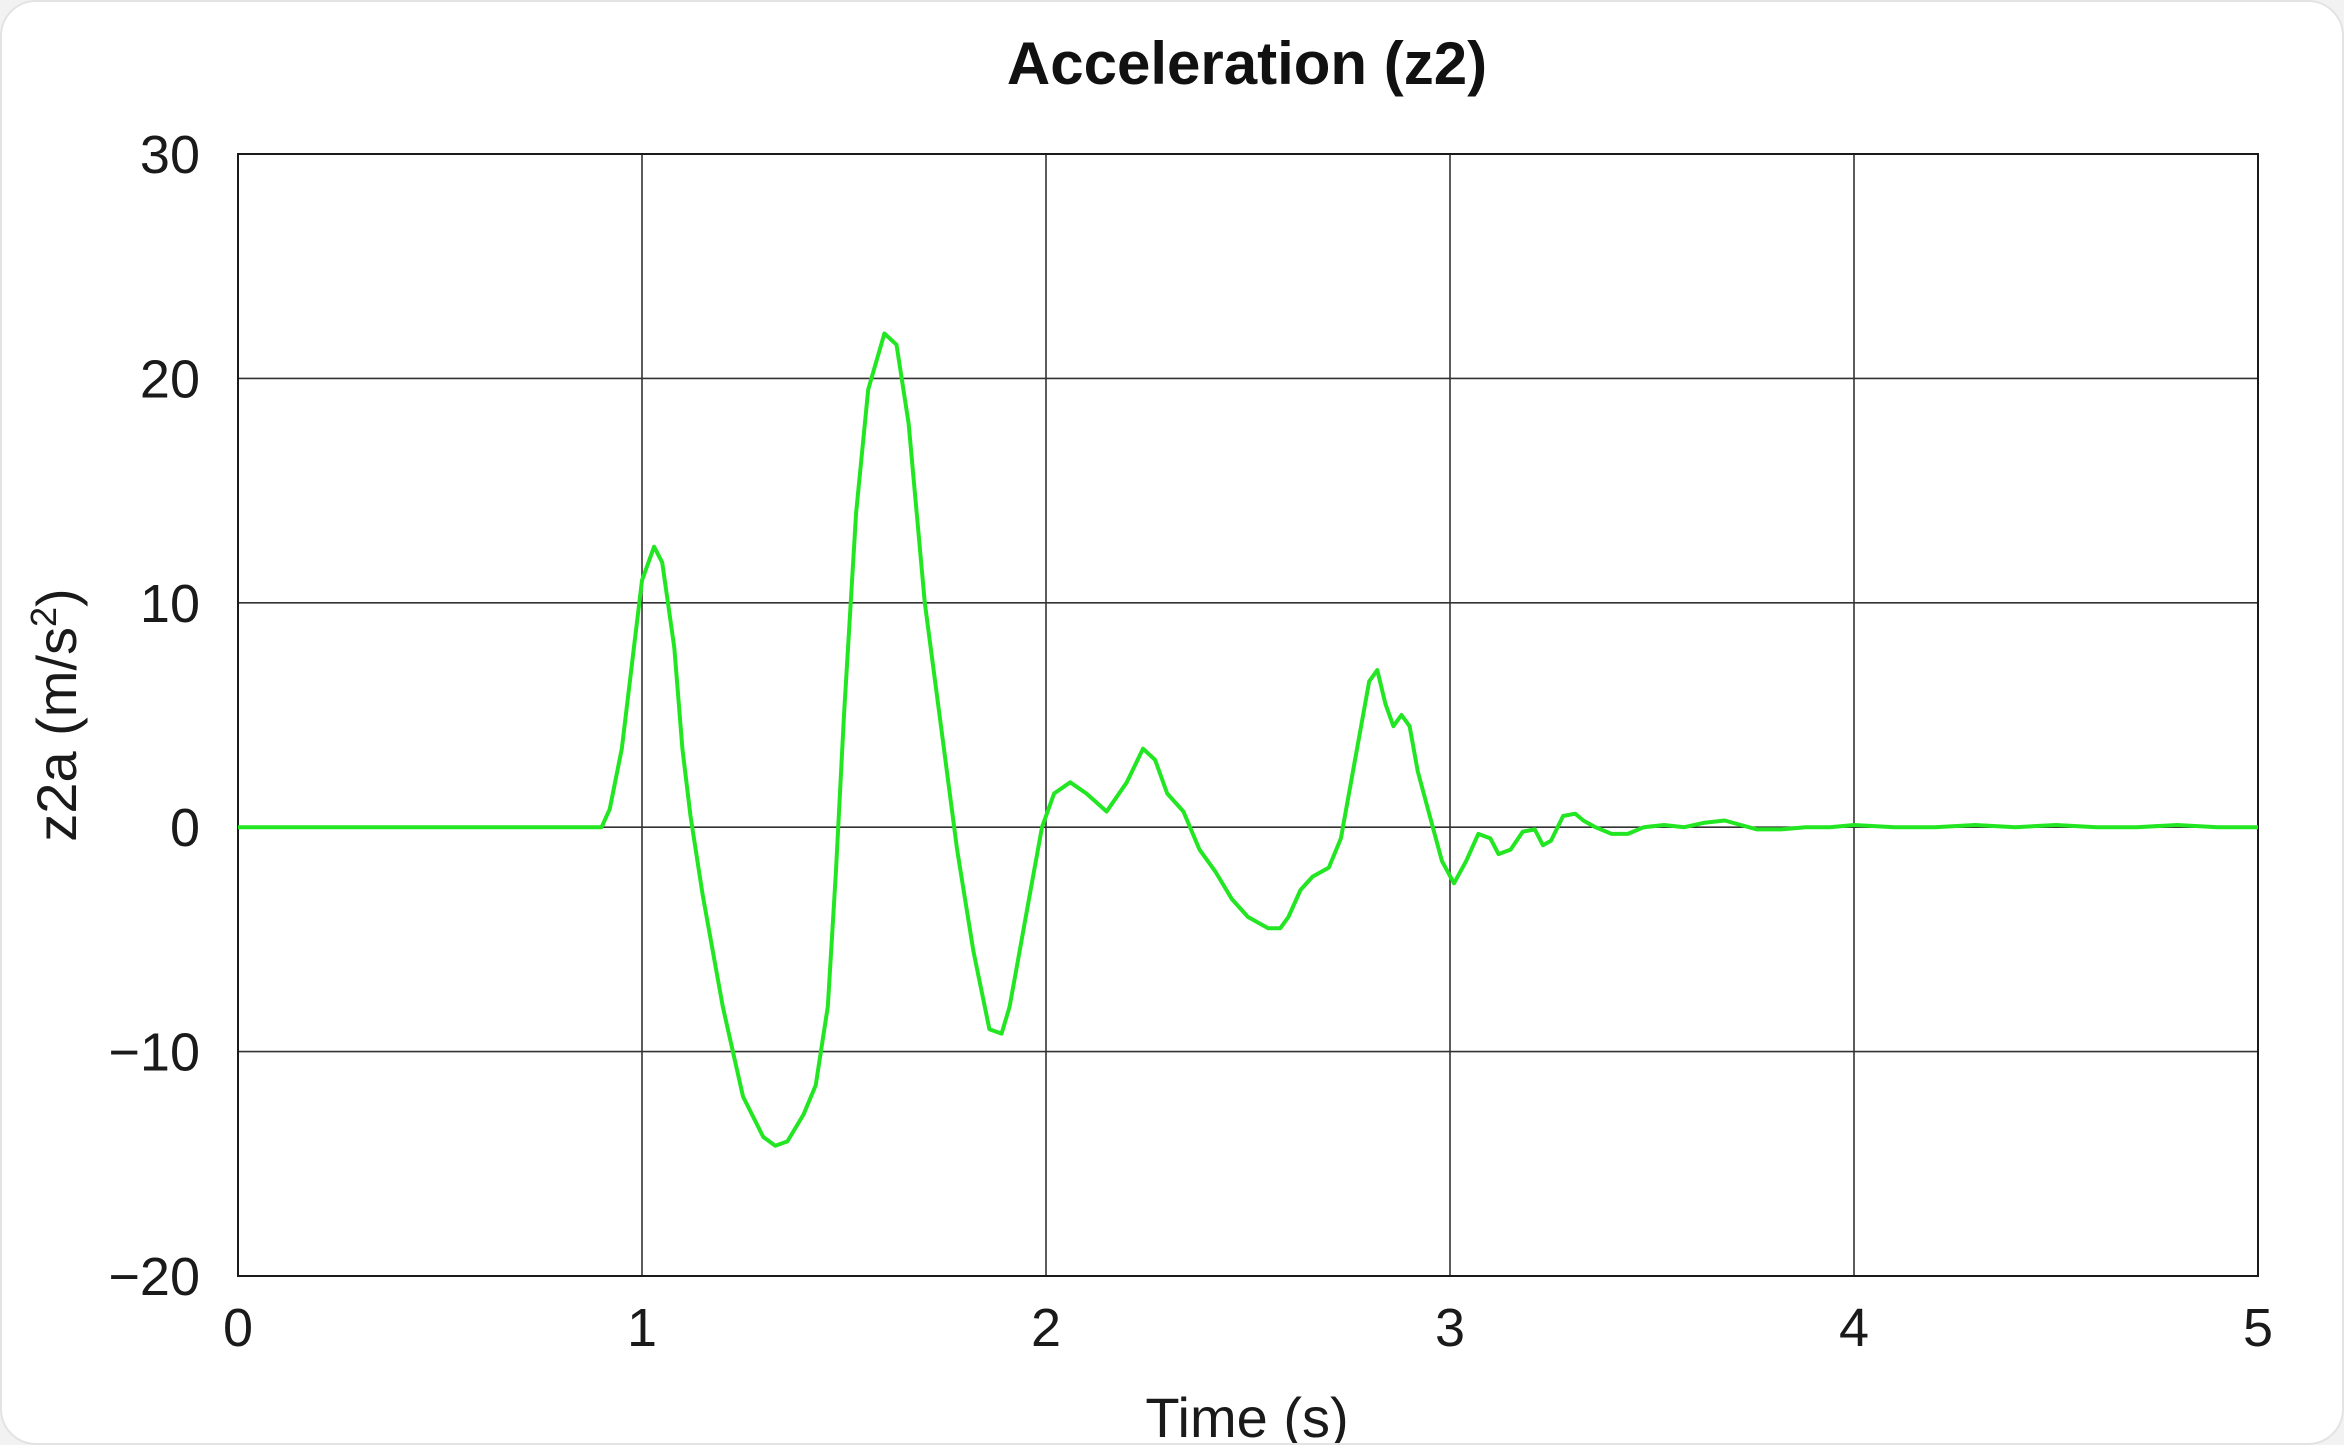 The image size is (2344, 1445). What do you see at coordinates (170, 604) in the screenshot?
I see `y-tick-label: 10` at bounding box center [170, 604].